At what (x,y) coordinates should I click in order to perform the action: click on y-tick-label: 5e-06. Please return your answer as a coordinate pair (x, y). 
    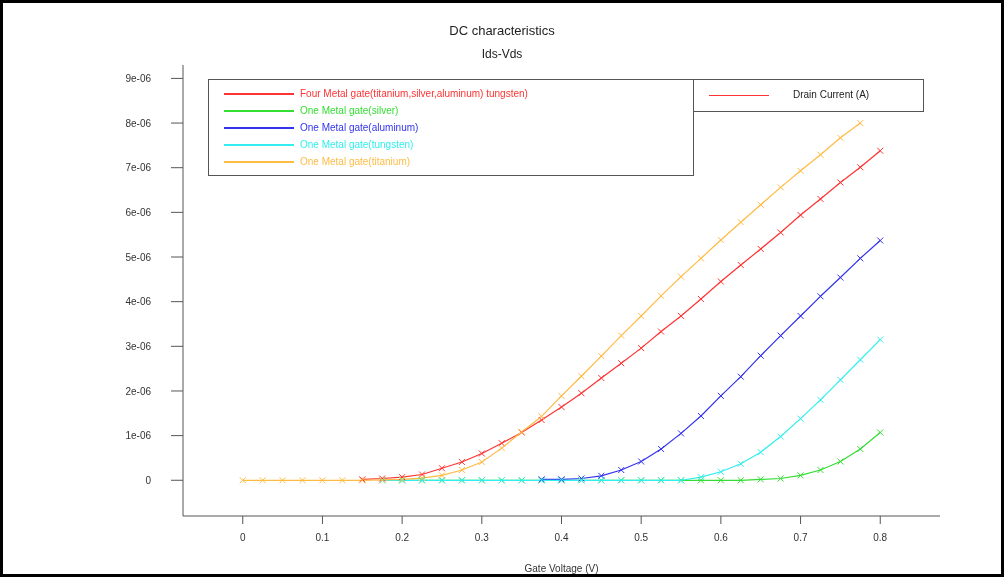
    Looking at the image, I should click on (138, 257).